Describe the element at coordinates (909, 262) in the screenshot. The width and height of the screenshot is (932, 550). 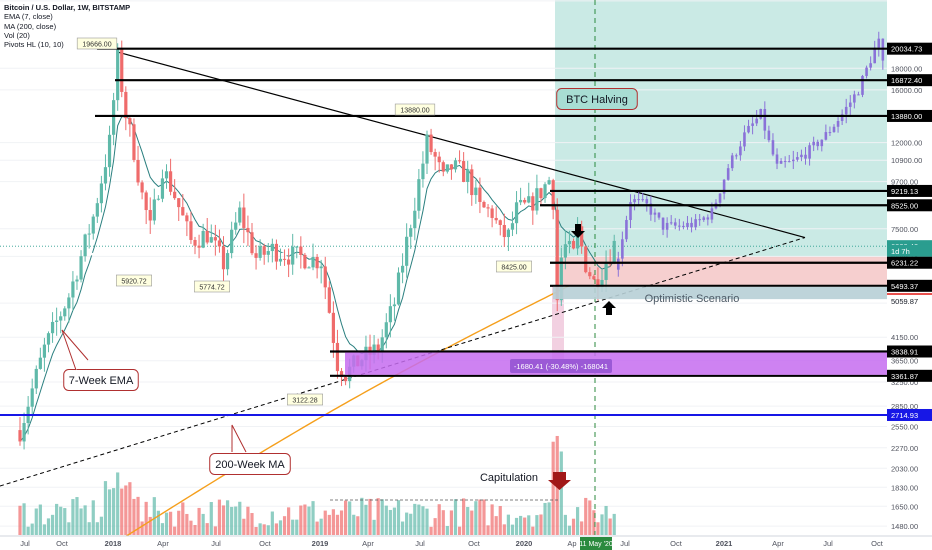
I see `price-label: 6231.22` at that location.